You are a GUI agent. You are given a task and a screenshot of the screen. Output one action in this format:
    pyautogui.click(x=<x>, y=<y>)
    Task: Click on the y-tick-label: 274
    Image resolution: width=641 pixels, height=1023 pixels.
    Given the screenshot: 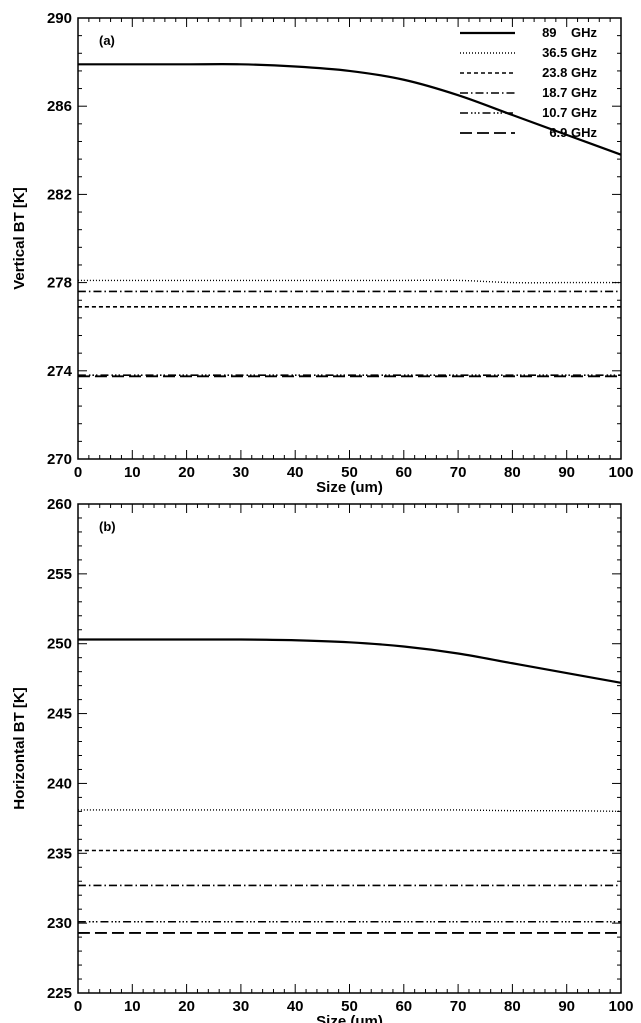 What is the action you would take?
    pyautogui.click(x=60, y=371)
    